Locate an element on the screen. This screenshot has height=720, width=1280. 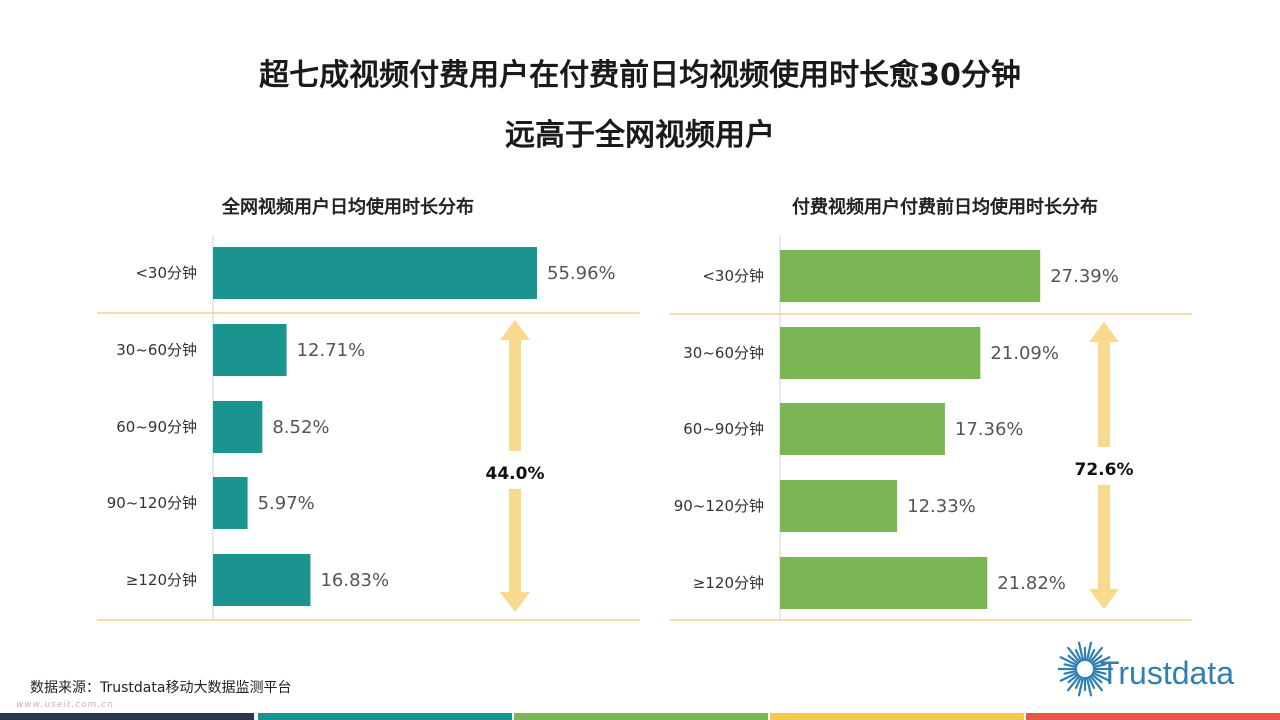
left-arrow-shaft-top is located at coordinates (515, 394).